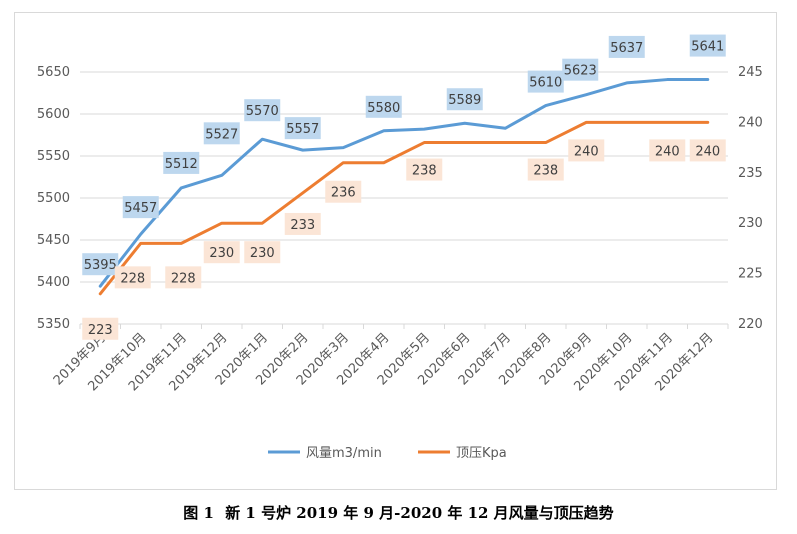  Describe the element at coordinates (750, 122) in the screenshot. I see `y-right-tick-label: 240` at that location.